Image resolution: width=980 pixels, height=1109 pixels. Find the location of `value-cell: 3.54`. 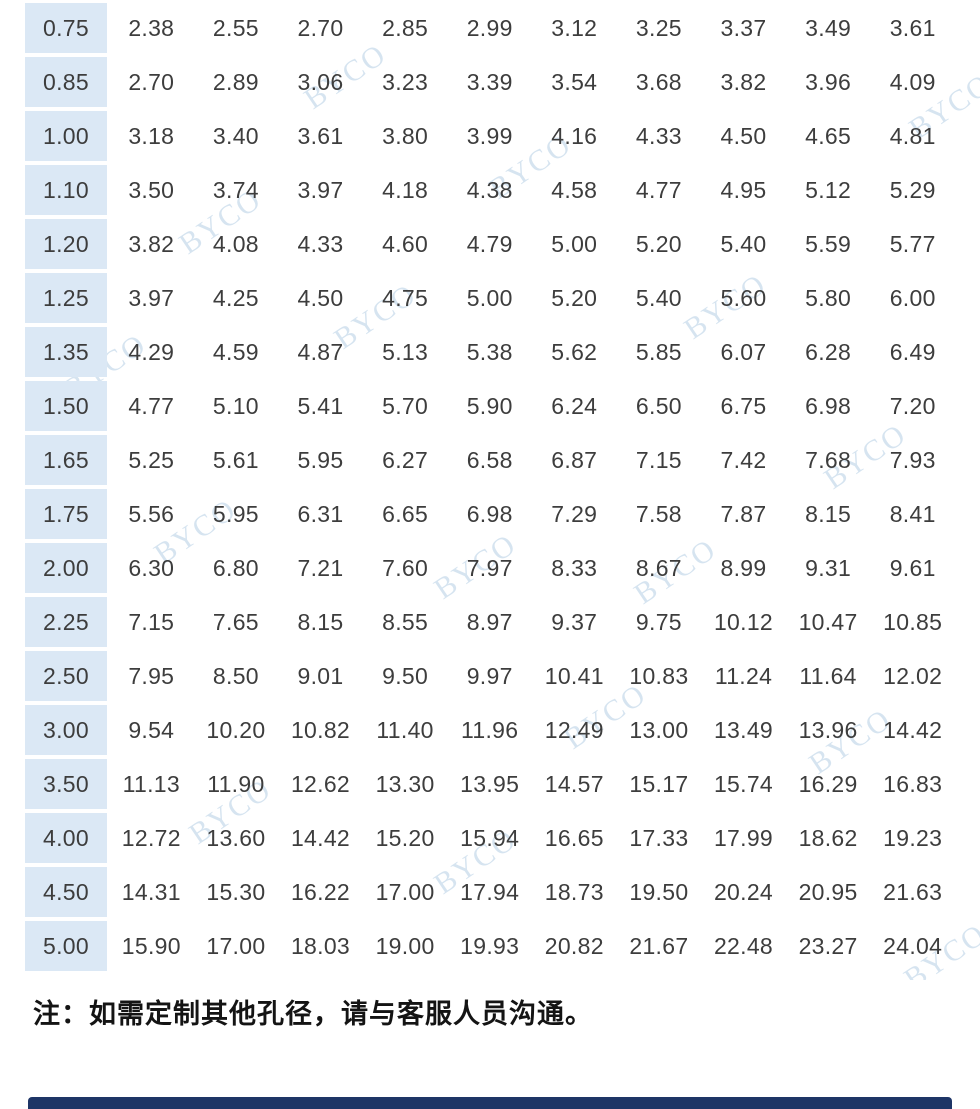

value-cell: 3.54 is located at coordinates (574, 81).